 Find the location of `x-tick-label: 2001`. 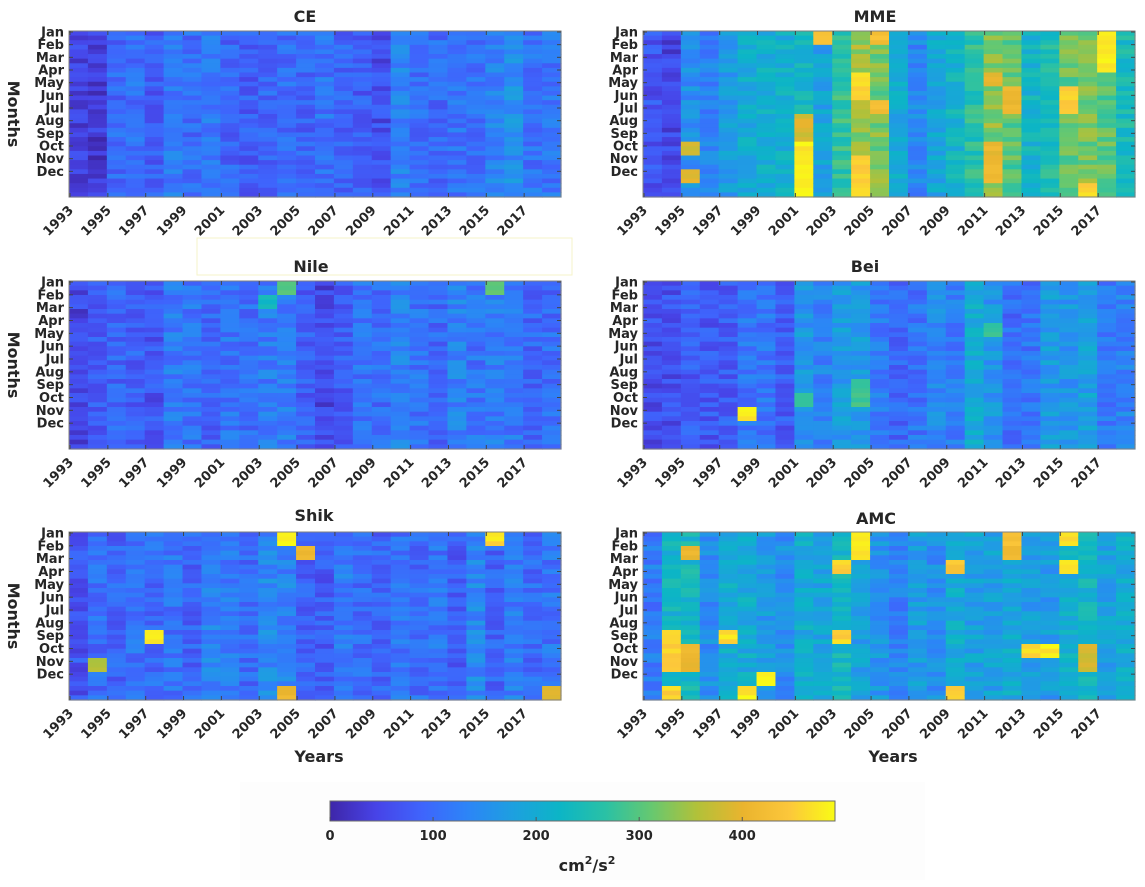

x-tick-label: 2001 is located at coordinates (784, 221).